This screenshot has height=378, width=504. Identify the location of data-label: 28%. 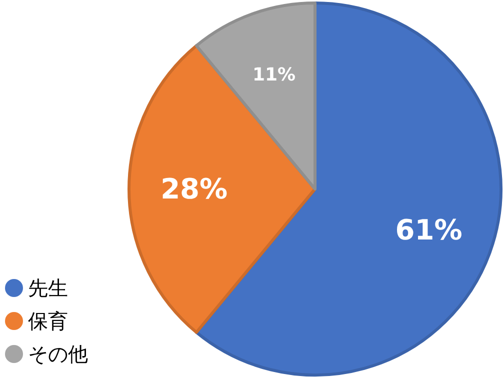
(194, 189).